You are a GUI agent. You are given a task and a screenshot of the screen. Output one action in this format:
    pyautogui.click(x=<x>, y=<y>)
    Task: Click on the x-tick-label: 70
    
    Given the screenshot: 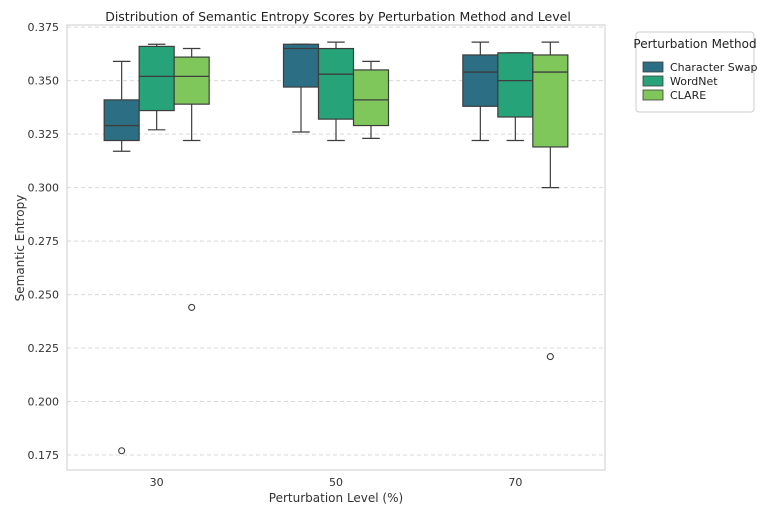 What is the action you would take?
    pyautogui.click(x=515, y=482)
    